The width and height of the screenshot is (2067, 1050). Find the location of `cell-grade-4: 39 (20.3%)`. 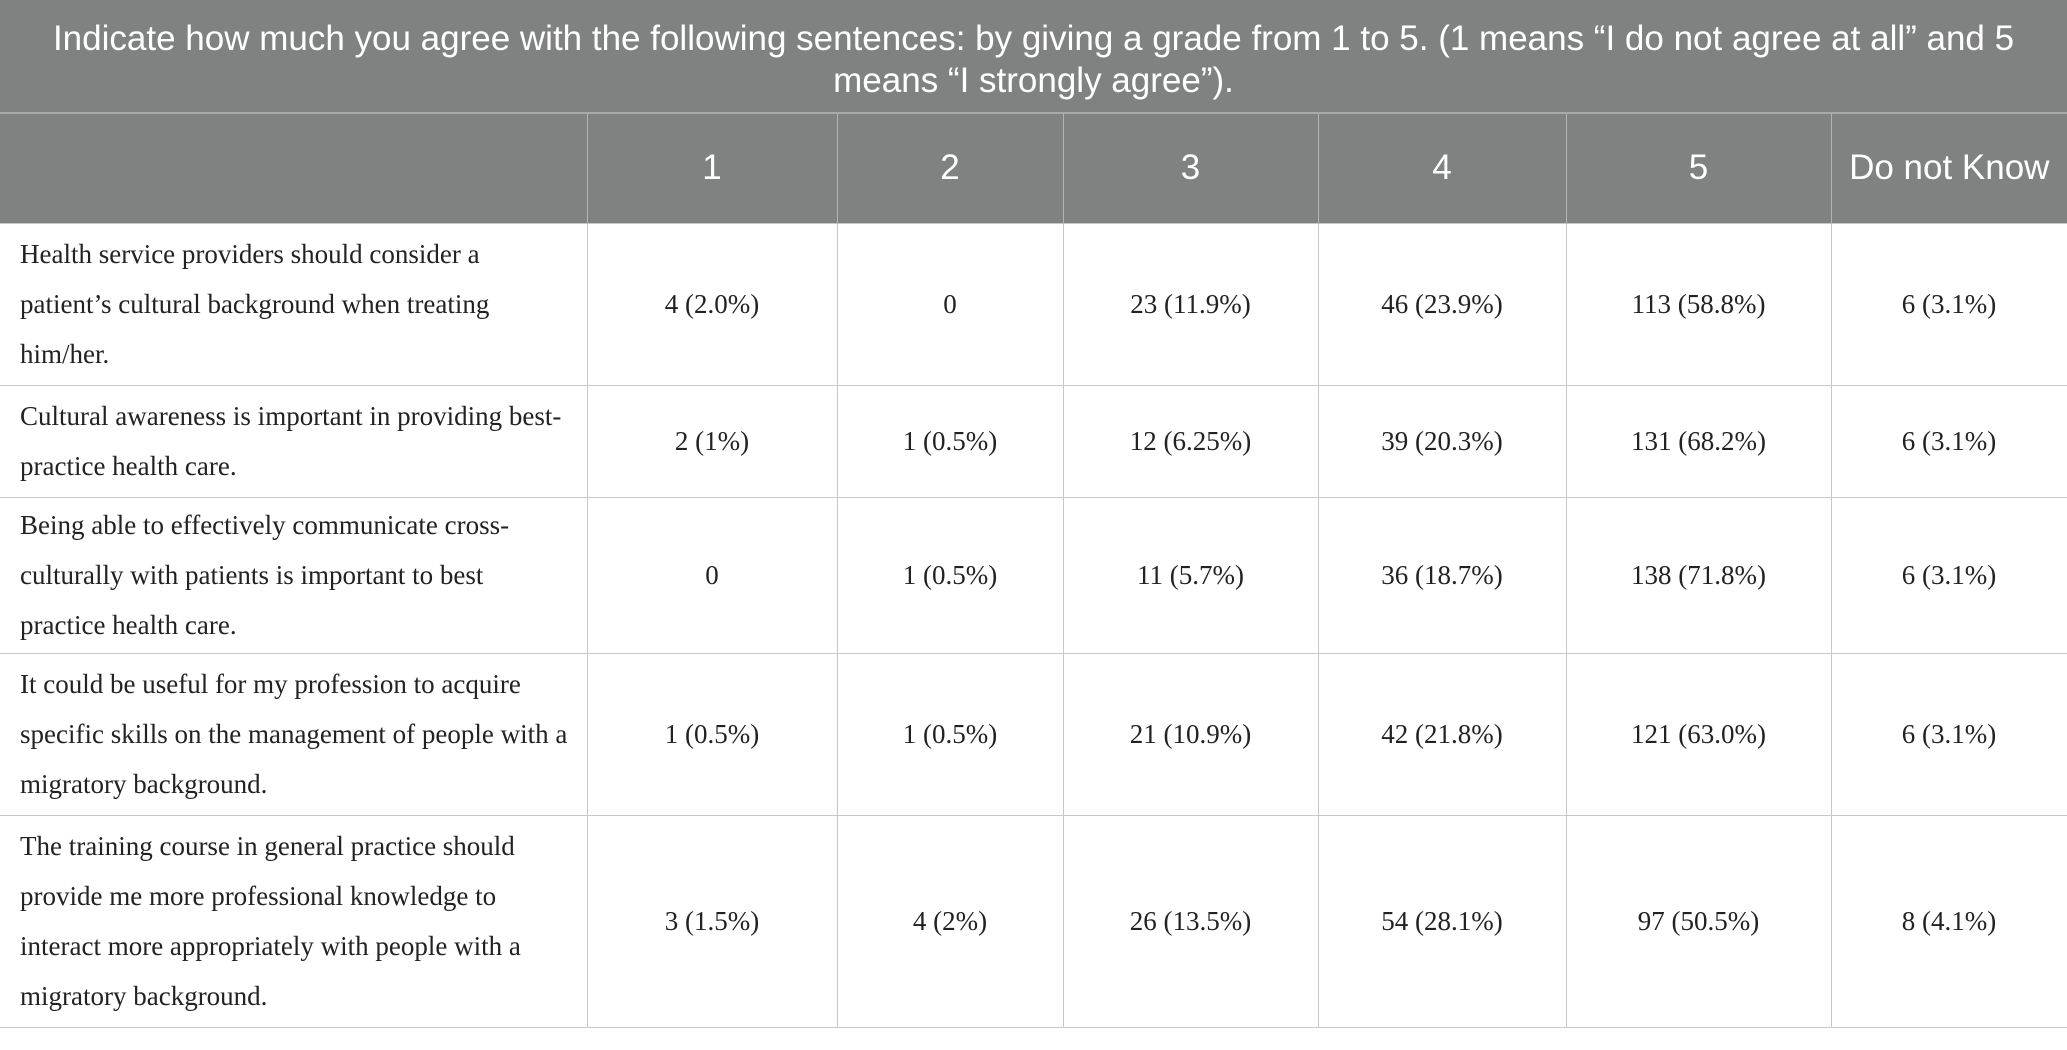

cell-grade-4: 39 (20.3%) is located at coordinates (1442, 441).